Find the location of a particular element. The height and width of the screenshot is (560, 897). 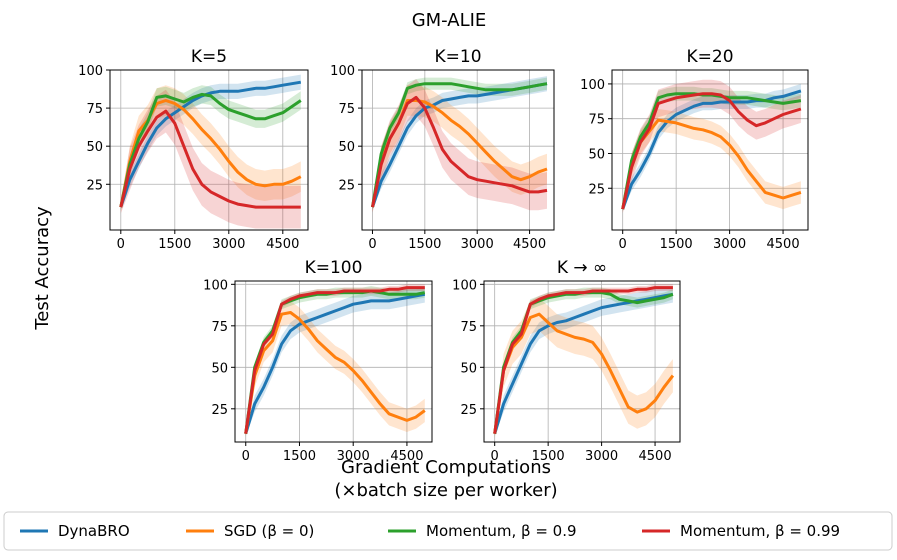

panel-title: K=10 is located at coordinates (457, 57).